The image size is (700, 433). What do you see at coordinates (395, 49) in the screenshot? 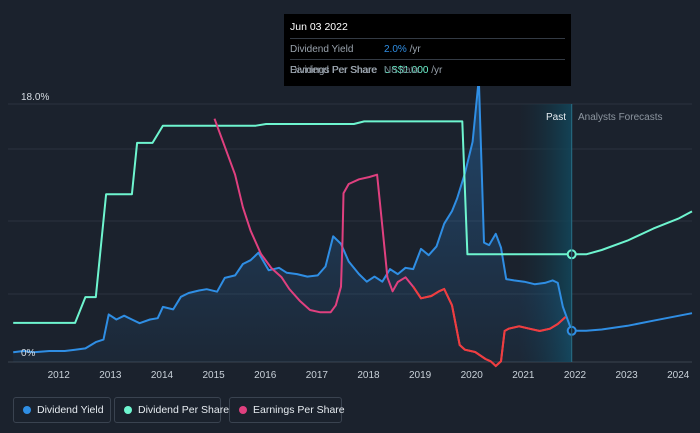
I see `tooltip-value: 2.0%` at bounding box center [395, 49].